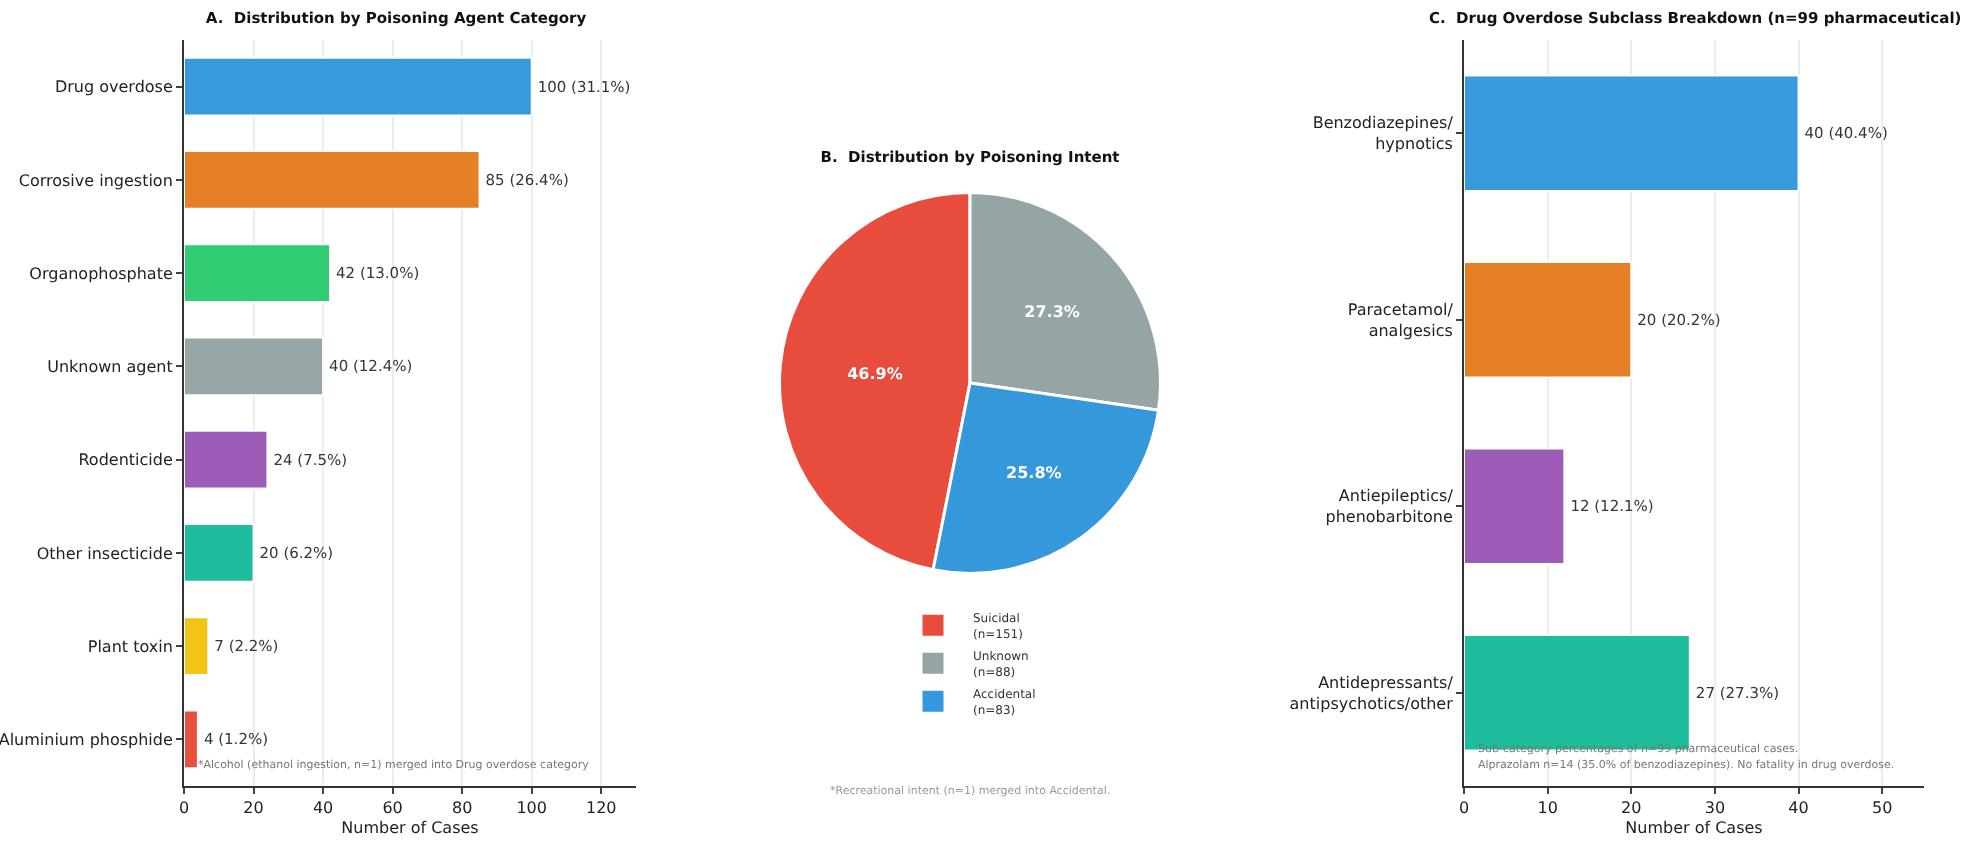  What do you see at coordinates (1389, 507) in the screenshot?
I see `y-tick-label: Antiepileptics/ phenobarbitone` at bounding box center [1389, 507].